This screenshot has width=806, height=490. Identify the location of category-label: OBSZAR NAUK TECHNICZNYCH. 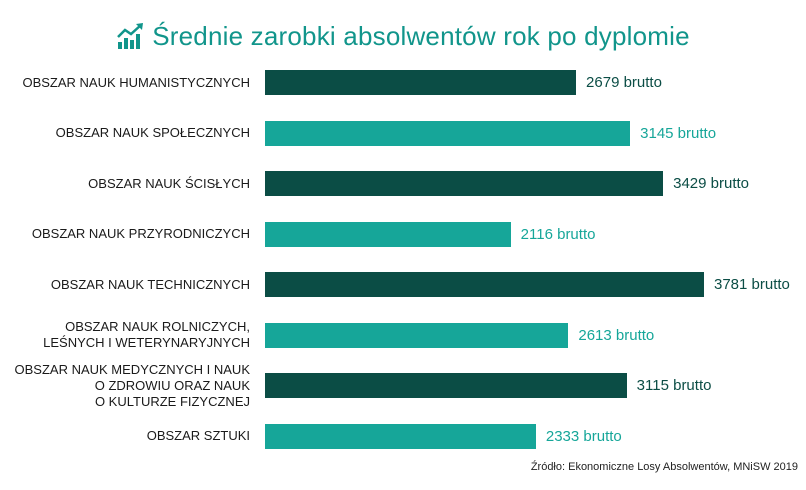
(150, 284).